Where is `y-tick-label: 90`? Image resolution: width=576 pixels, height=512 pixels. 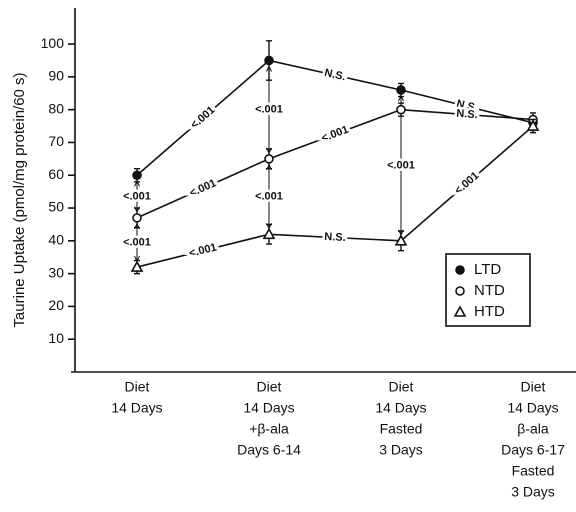
y-tick-label: 90 is located at coordinates (56, 76).